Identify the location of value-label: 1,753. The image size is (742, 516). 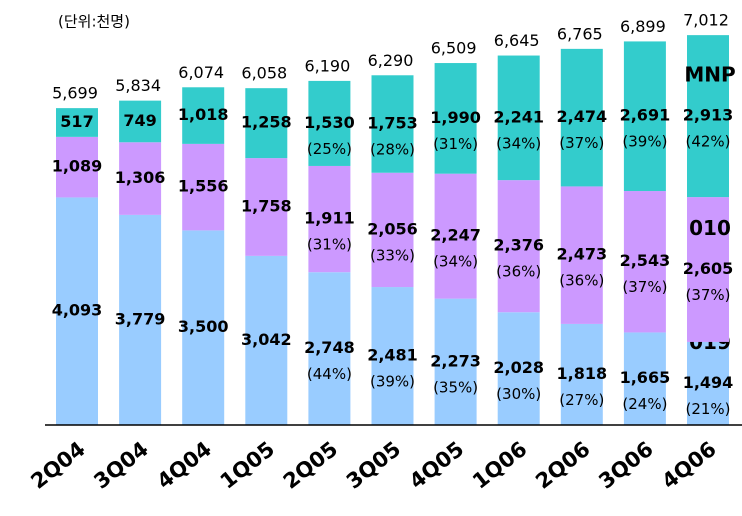
(392, 123).